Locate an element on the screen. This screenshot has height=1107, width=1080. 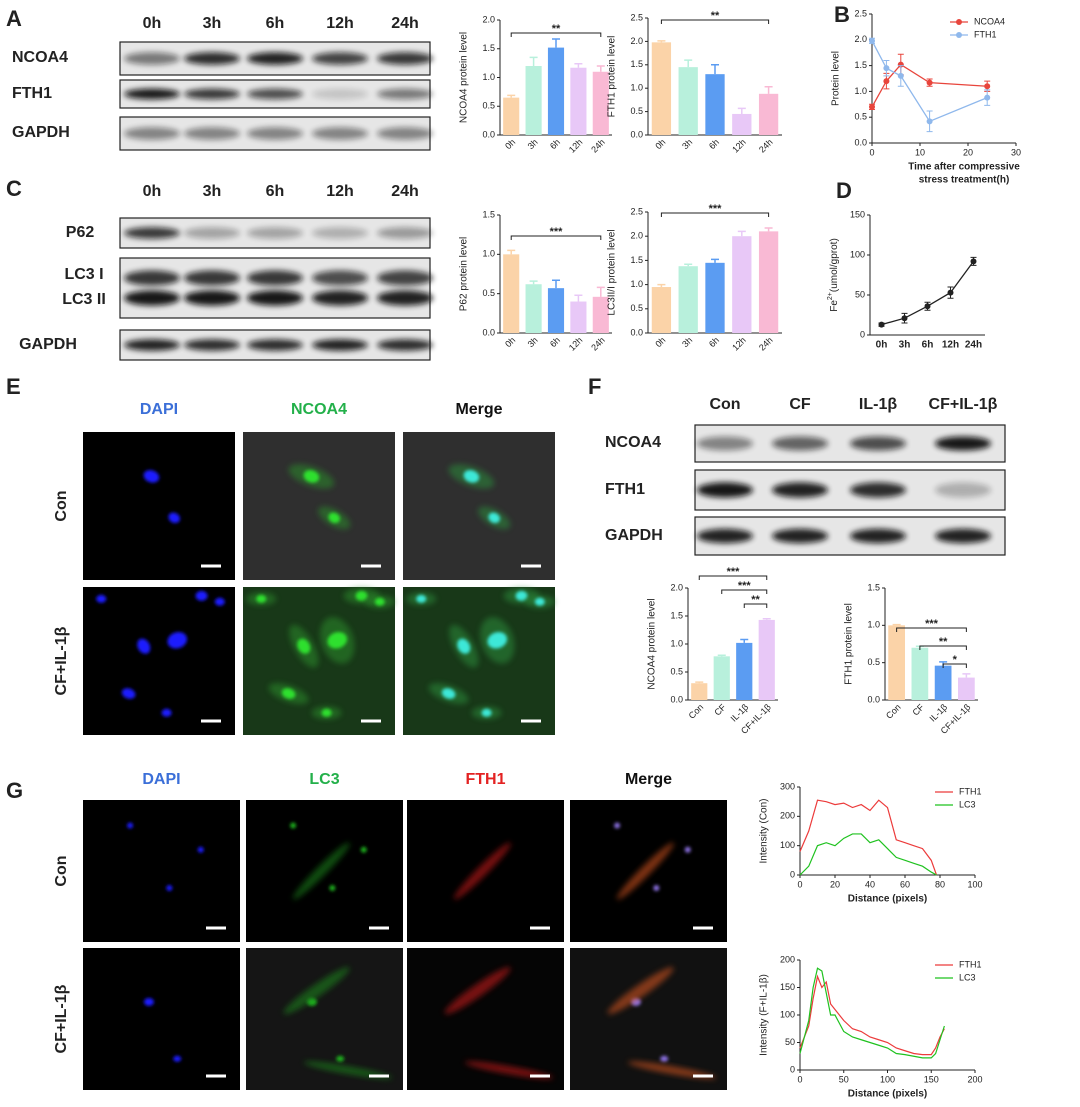
y-tick-label: 50 is located at coordinates (790, 1042).